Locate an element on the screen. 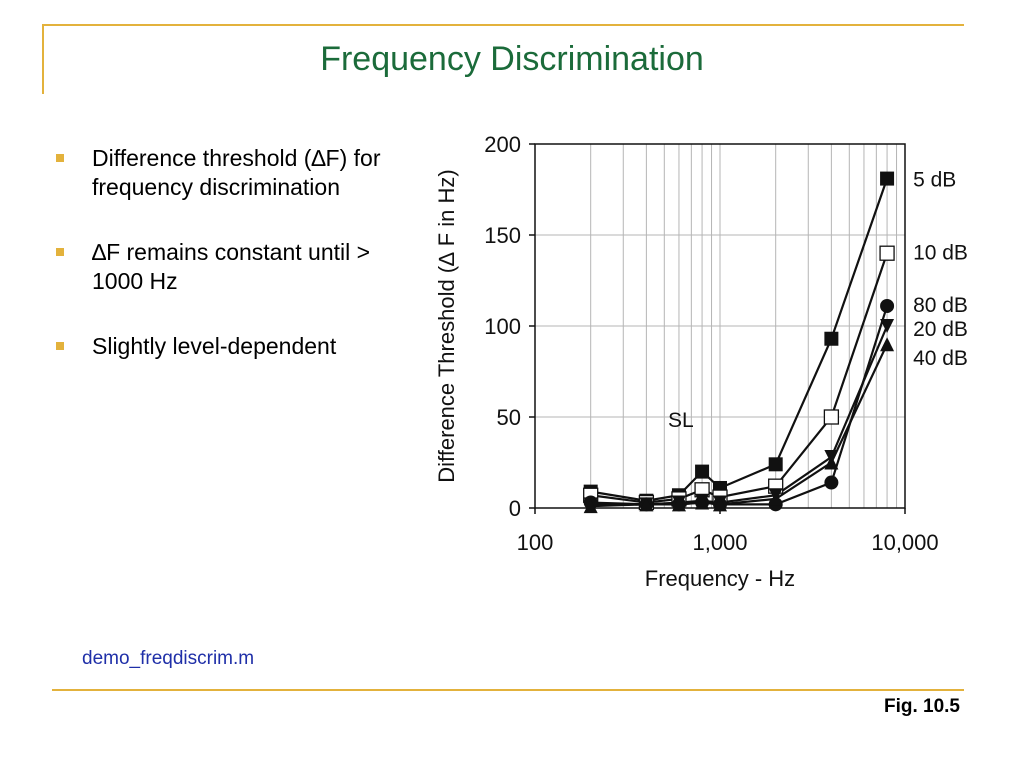 The width and height of the screenshot is (1024, 768). series-label: 5 dB is located at coordinates (934, 180).